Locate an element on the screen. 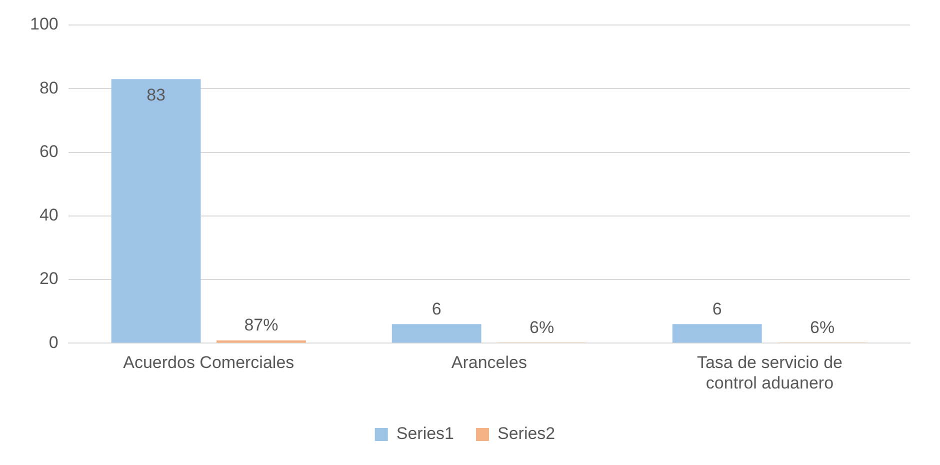 The width and height of the screenshot is (940, 465). legend-label: Series2 is located at coordinates (527, 434).